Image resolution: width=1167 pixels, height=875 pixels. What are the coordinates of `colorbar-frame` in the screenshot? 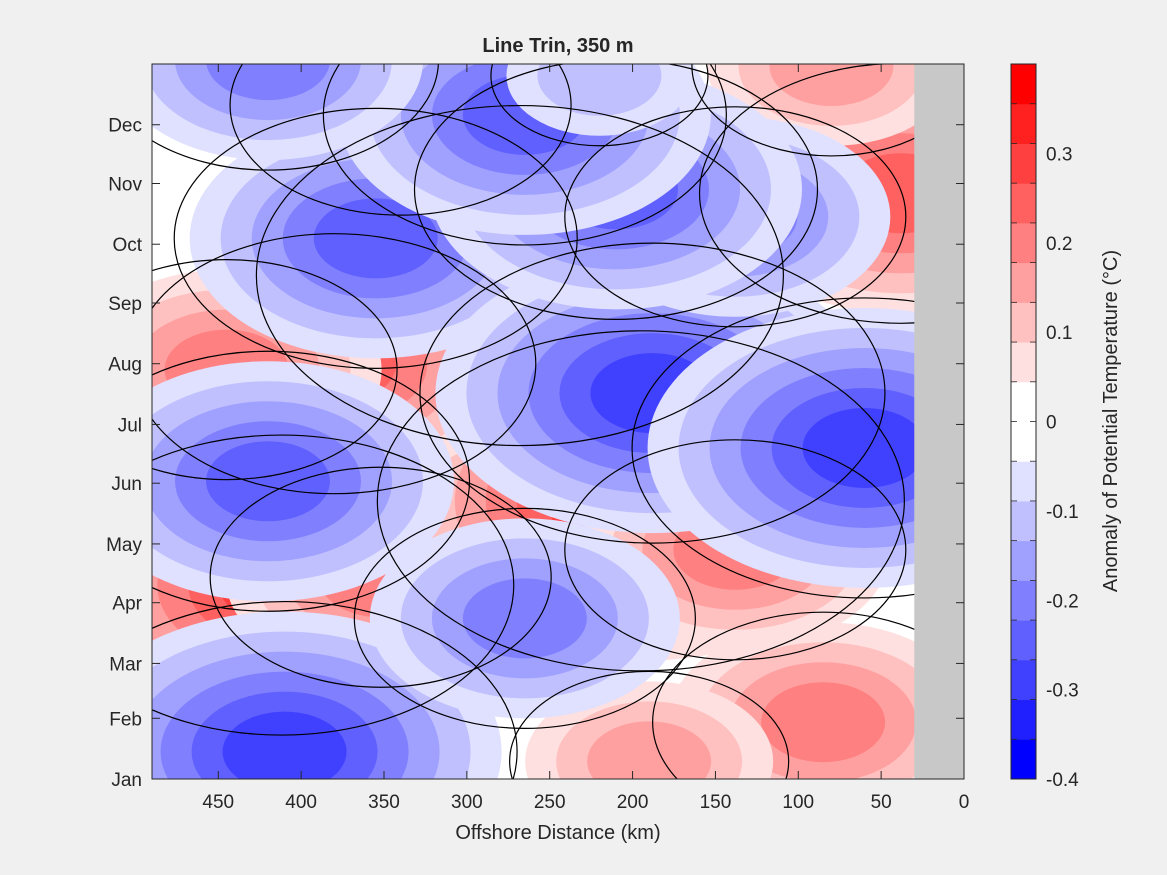 It's located at (1023, 421).